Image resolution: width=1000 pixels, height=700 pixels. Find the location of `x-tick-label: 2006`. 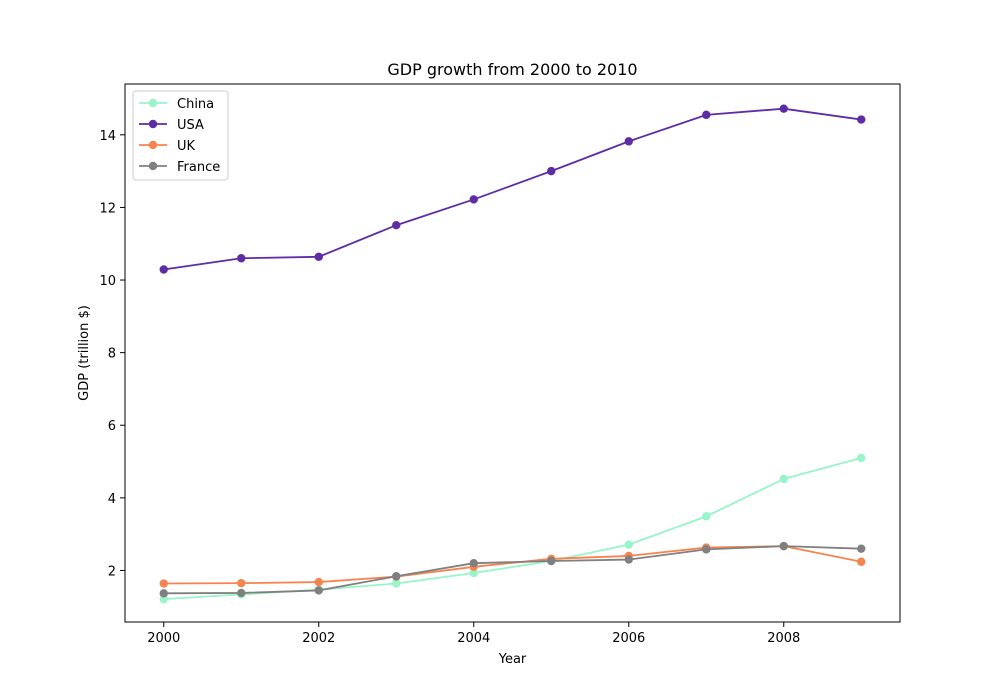

x-tick-label: 2006 is located at coordinates (628, 638).